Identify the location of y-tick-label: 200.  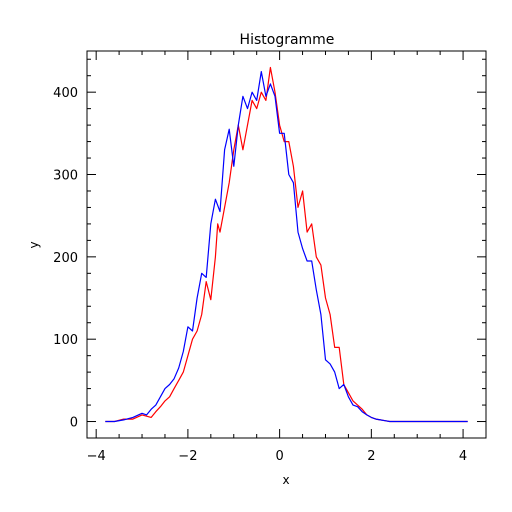
(65, 258).